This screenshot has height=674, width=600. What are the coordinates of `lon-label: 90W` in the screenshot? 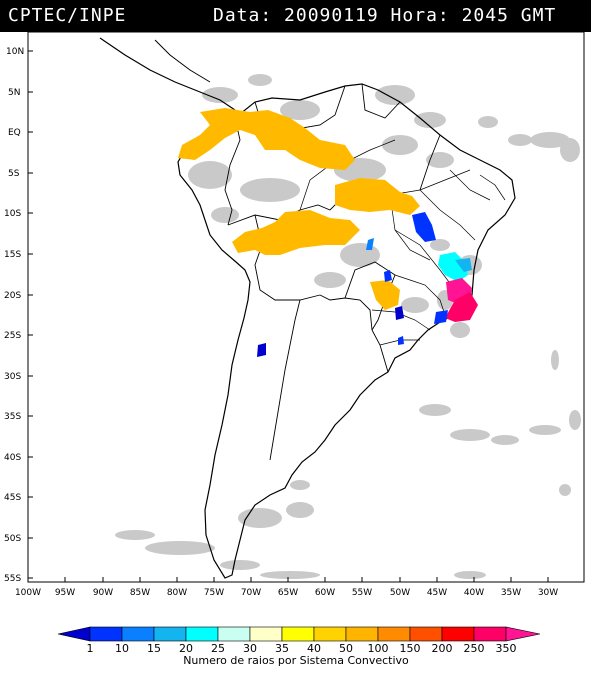 It's located at (103, 593).